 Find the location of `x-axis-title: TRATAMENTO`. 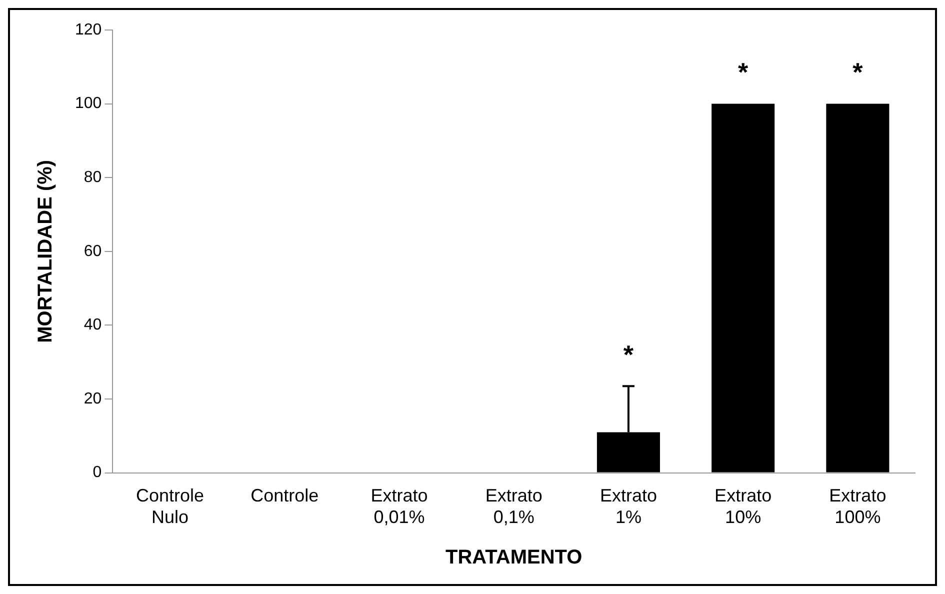

x-axis-title: TRATAMENTO is located at coordinates (514, 557).